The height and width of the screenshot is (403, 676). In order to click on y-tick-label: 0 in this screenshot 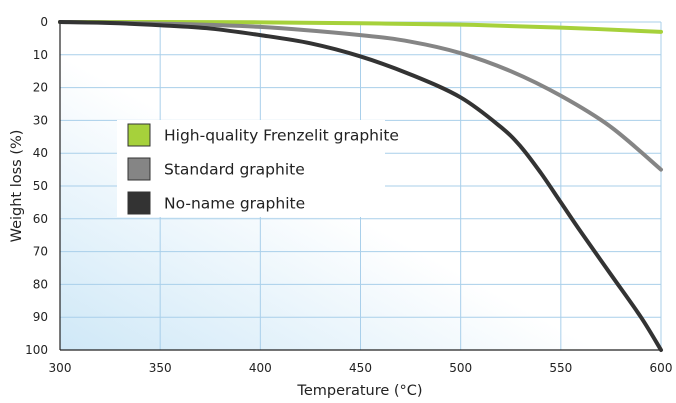, I will do `click(44, 22)`.